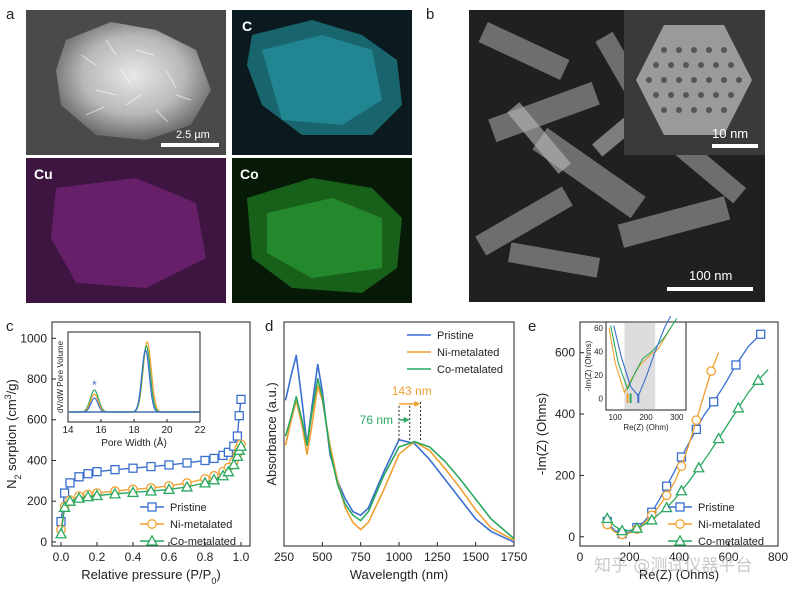 The image size is (793, 596). Describe the element at coordinates (565, 475) in the screenshot. I see `chart-e-ytick-label: 200` at that location.